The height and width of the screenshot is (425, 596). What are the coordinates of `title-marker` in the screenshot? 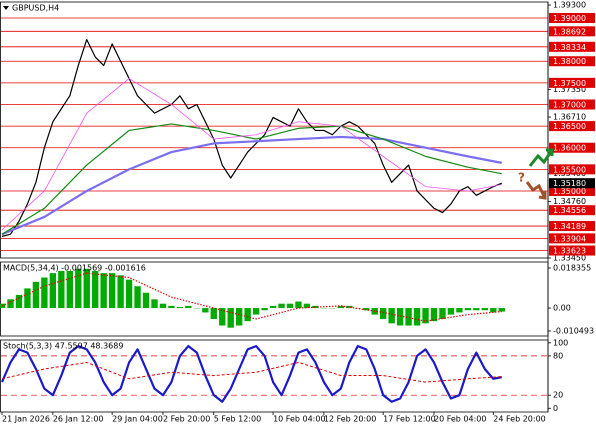 It's located at (6, 8).